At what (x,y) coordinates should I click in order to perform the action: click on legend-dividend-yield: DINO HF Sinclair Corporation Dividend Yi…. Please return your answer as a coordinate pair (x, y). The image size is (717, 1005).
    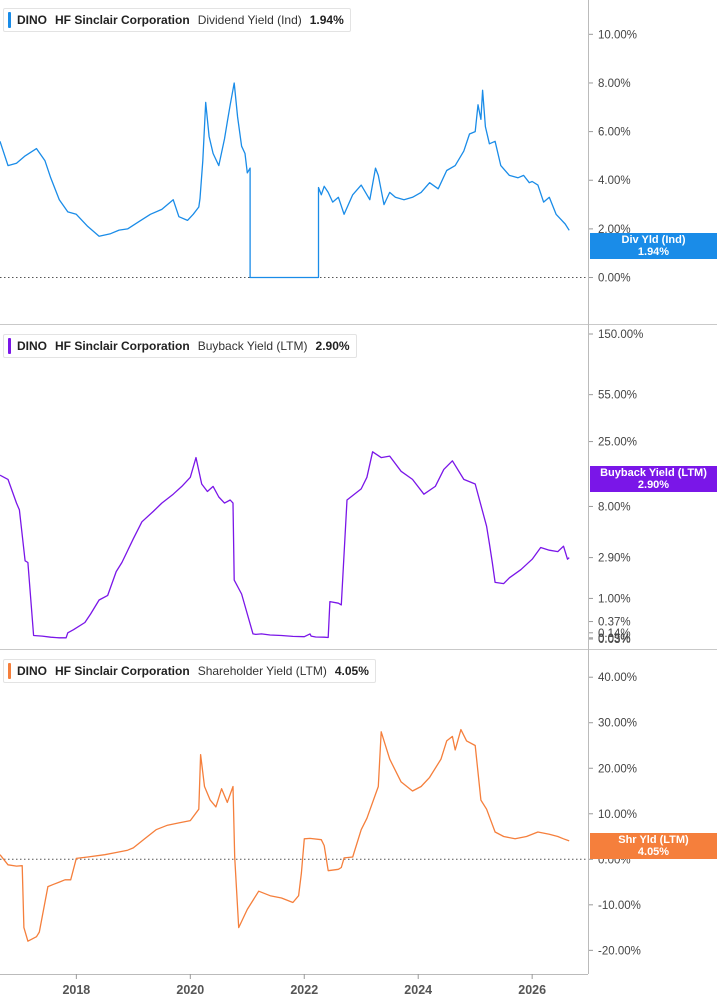
    Looking at the image, I should click on (177, 20).